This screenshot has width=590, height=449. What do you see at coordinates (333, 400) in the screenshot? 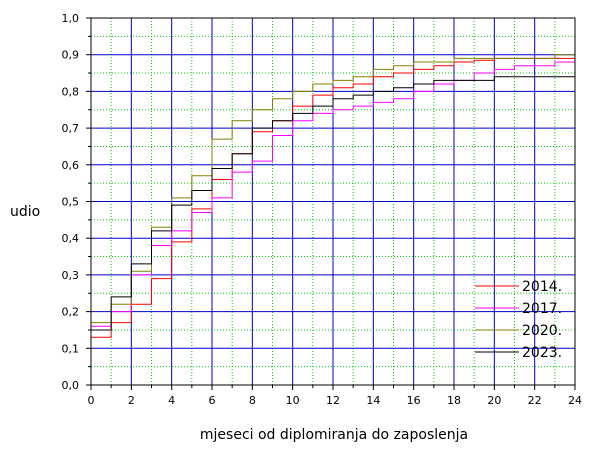
I see `x-tick-label: 12` at bounding box center [333, 400].